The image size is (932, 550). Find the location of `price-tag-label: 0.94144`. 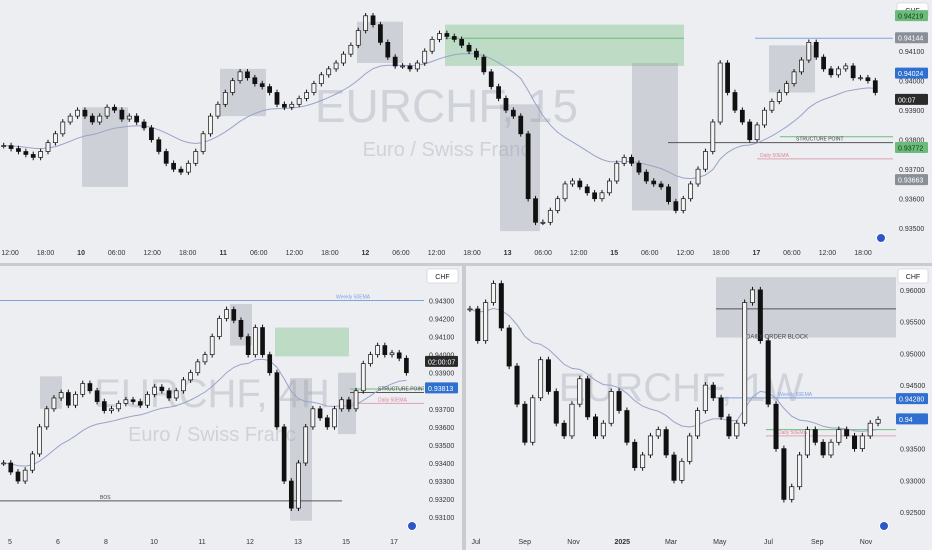

price-tag-label: 0.94144 is located at coordinates (910, 39).